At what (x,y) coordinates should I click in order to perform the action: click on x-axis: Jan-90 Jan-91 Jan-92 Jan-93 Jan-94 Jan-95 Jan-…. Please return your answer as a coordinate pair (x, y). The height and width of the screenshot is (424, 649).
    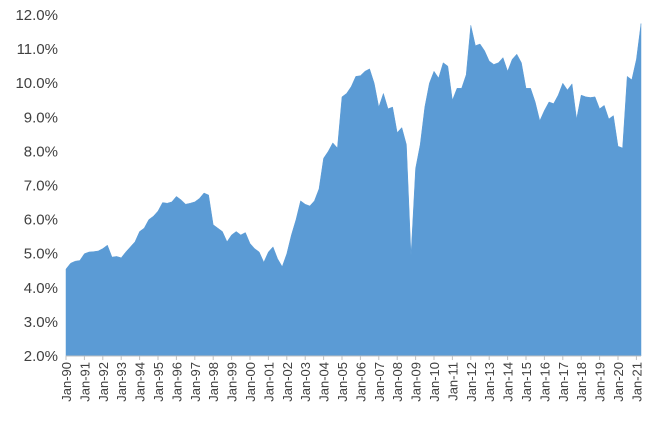
    Looking at the image, I should click on (351, 378).